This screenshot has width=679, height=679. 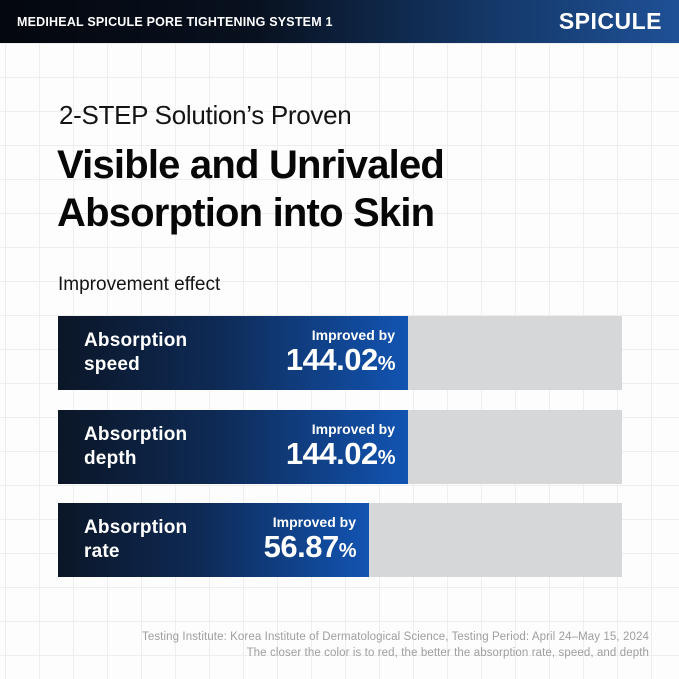 I want to click on bar-value: 56.87%, so click(x=310, y=547).